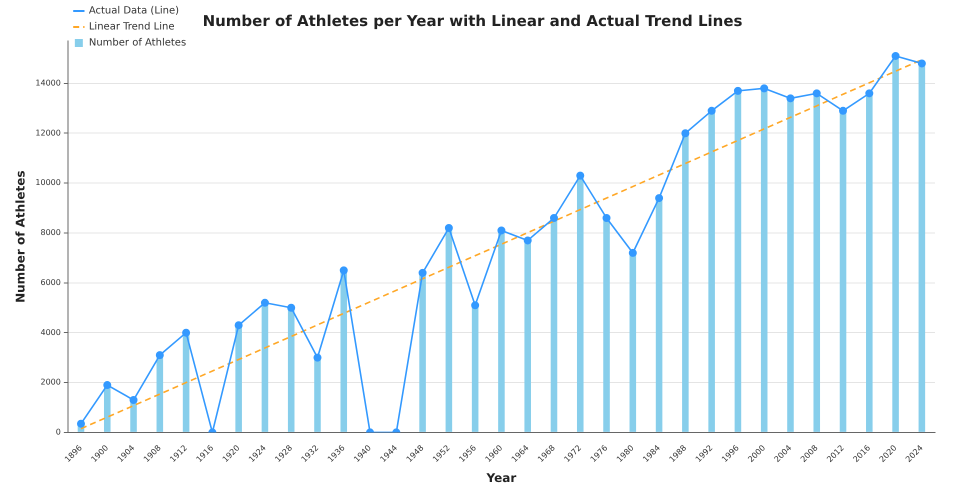  What do you see at coordinates (48, 83) in the screenshot?
I see `y-tick-label: 14000` at bounding box center [48, 83].